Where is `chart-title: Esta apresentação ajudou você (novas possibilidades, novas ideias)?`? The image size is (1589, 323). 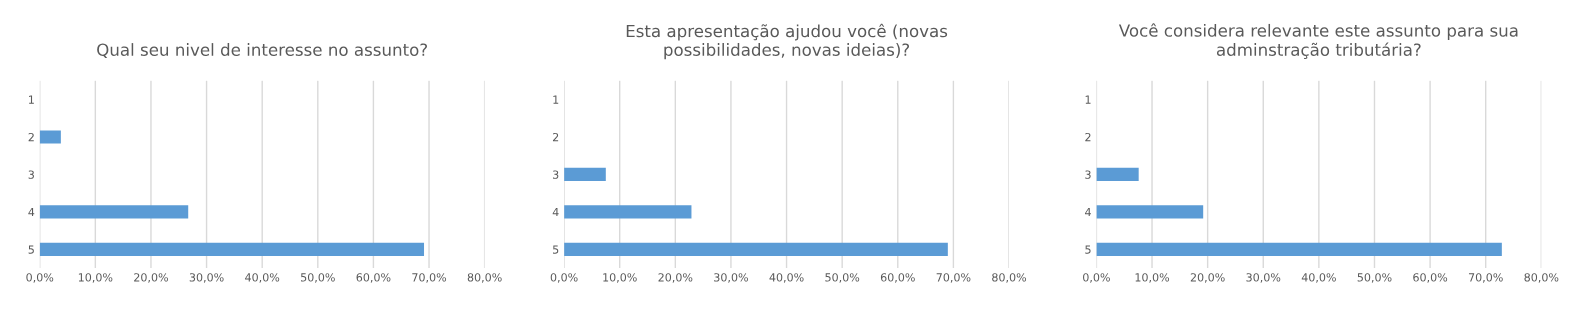 chart-title: Esta apresentação ajudou você (novas possibilidades, novas ideias)? is located at coordinates (787, 41).